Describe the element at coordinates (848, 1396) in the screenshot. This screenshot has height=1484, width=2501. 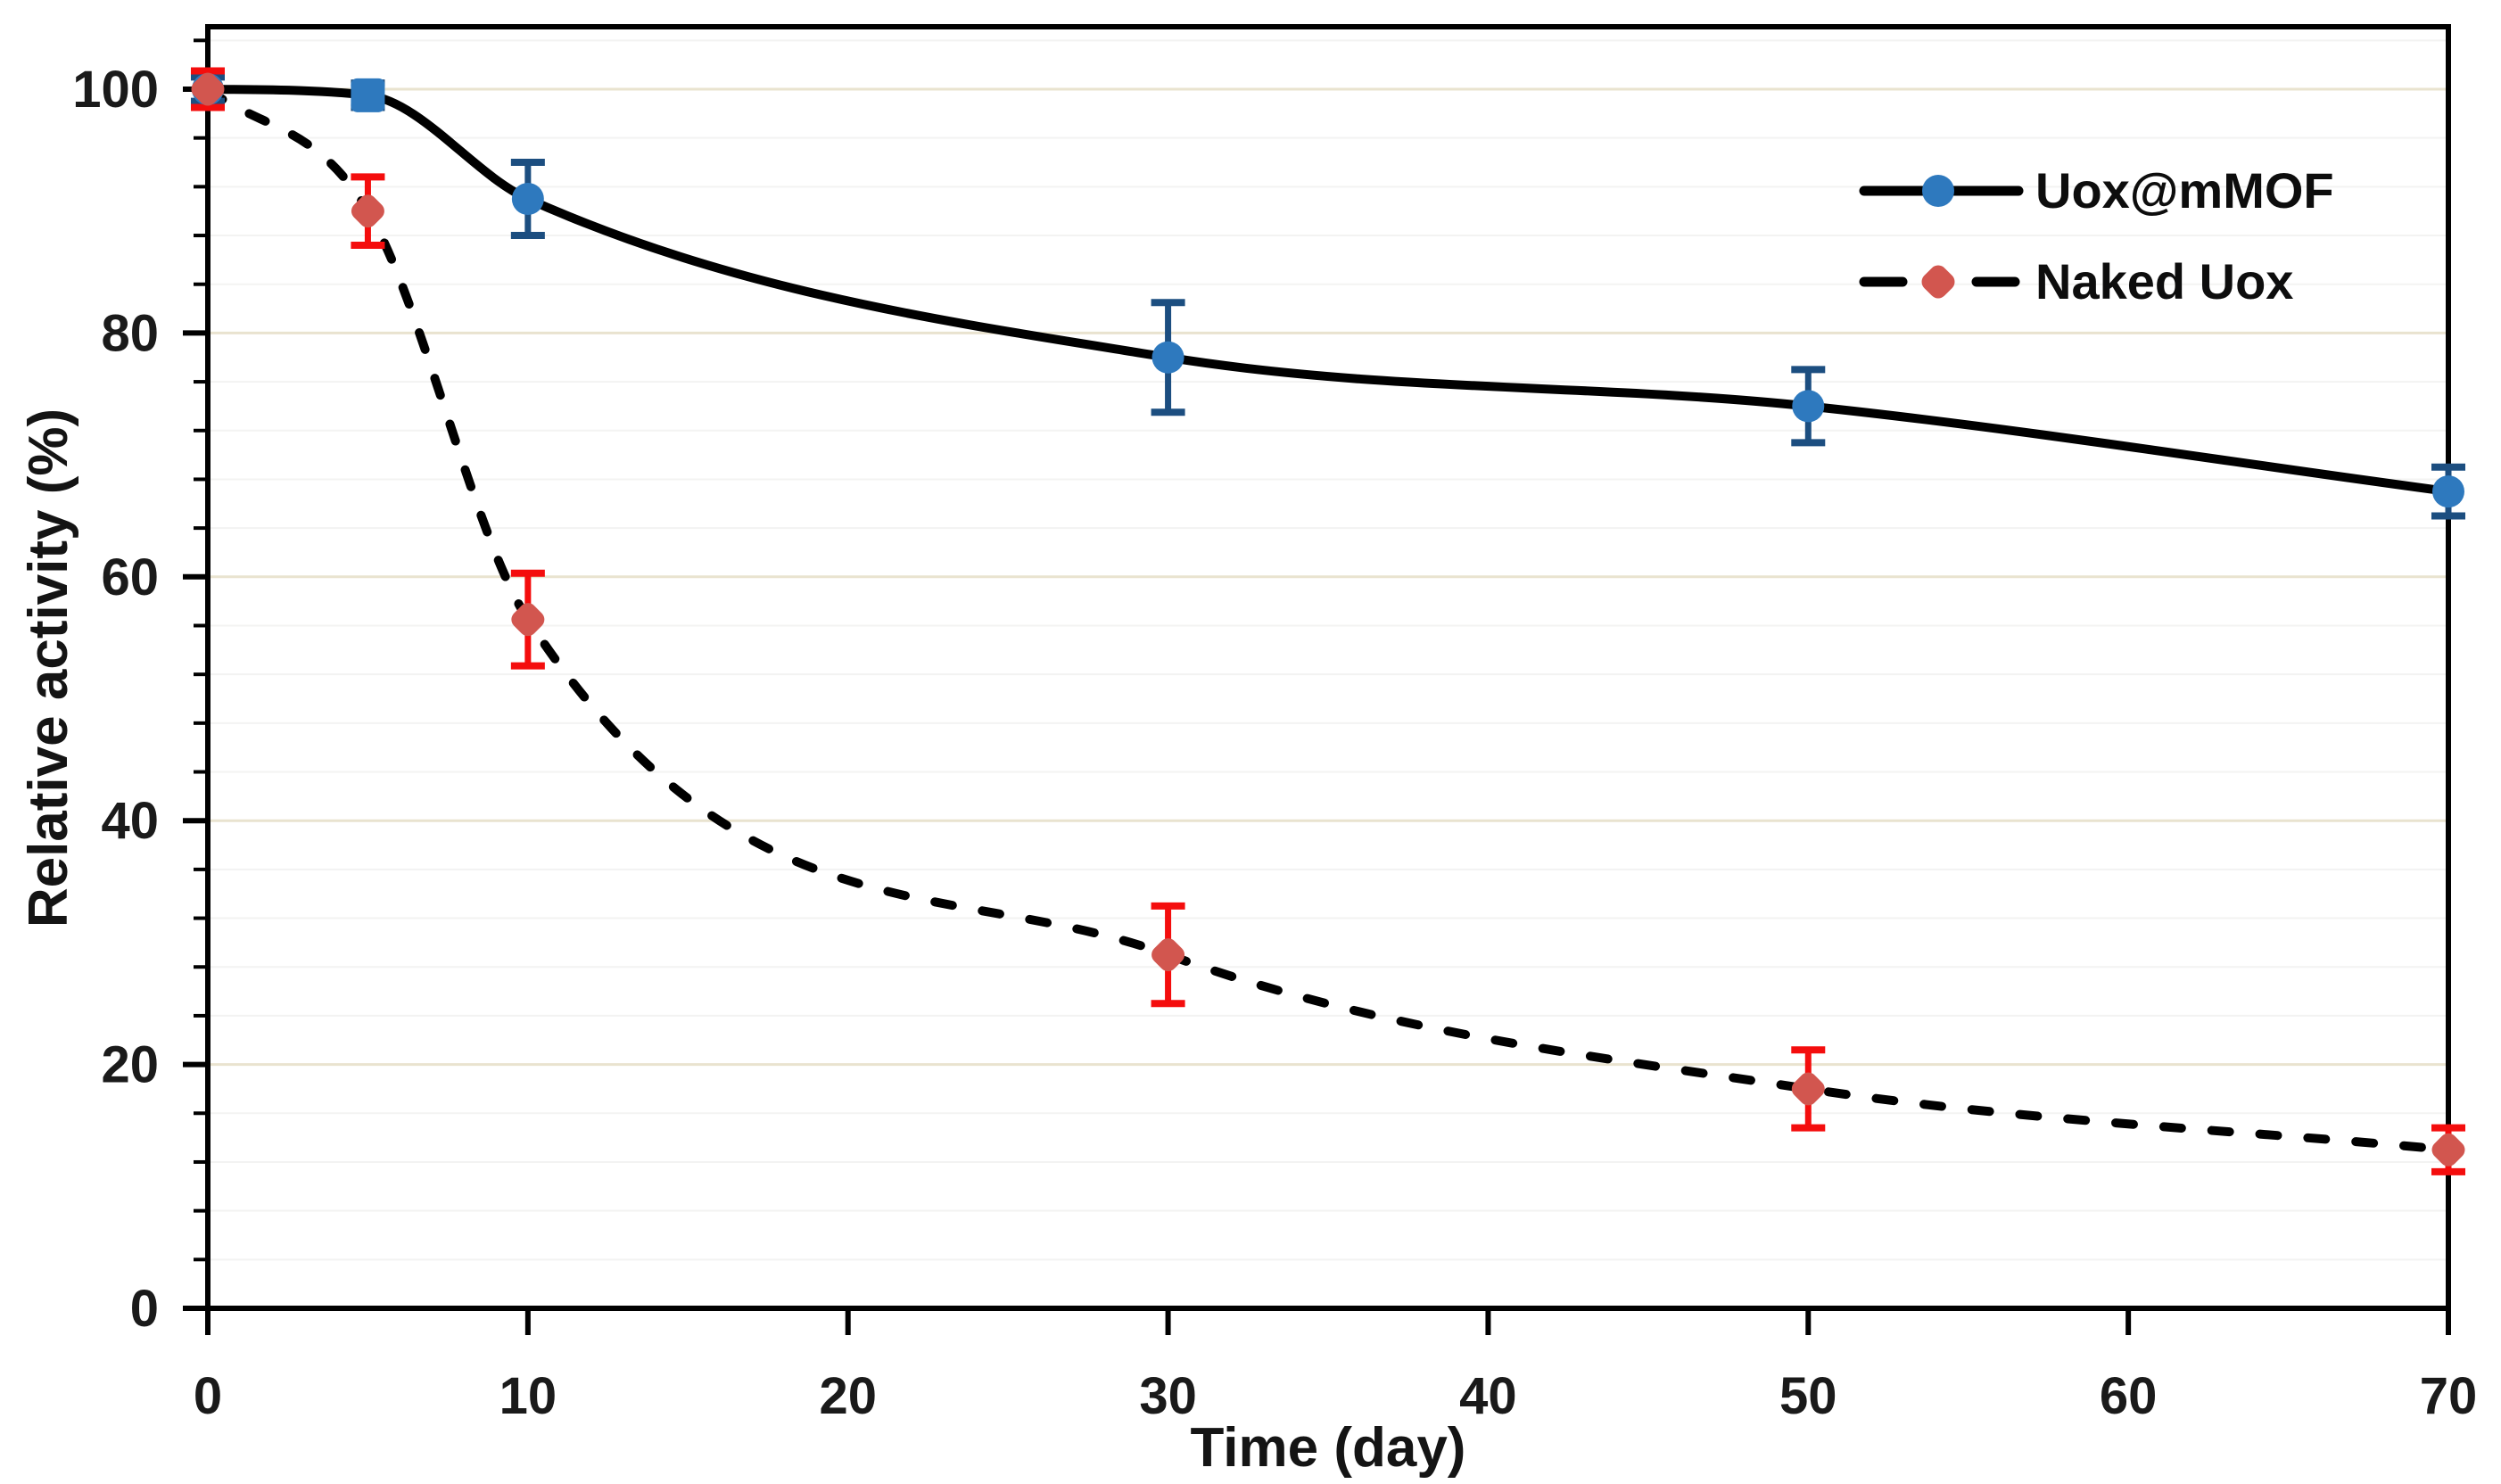
I see `x-tick-label: 20` at that location.